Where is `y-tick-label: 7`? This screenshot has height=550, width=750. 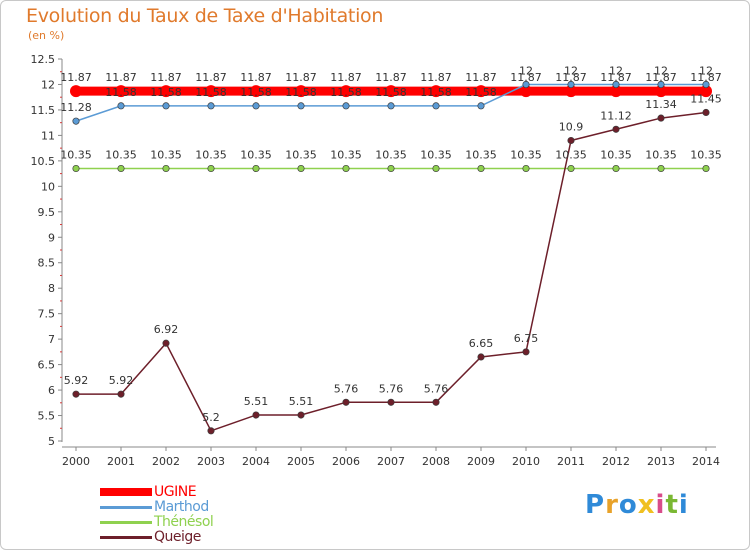 y-tick-label: 7 is located at coordinates (51, 339).